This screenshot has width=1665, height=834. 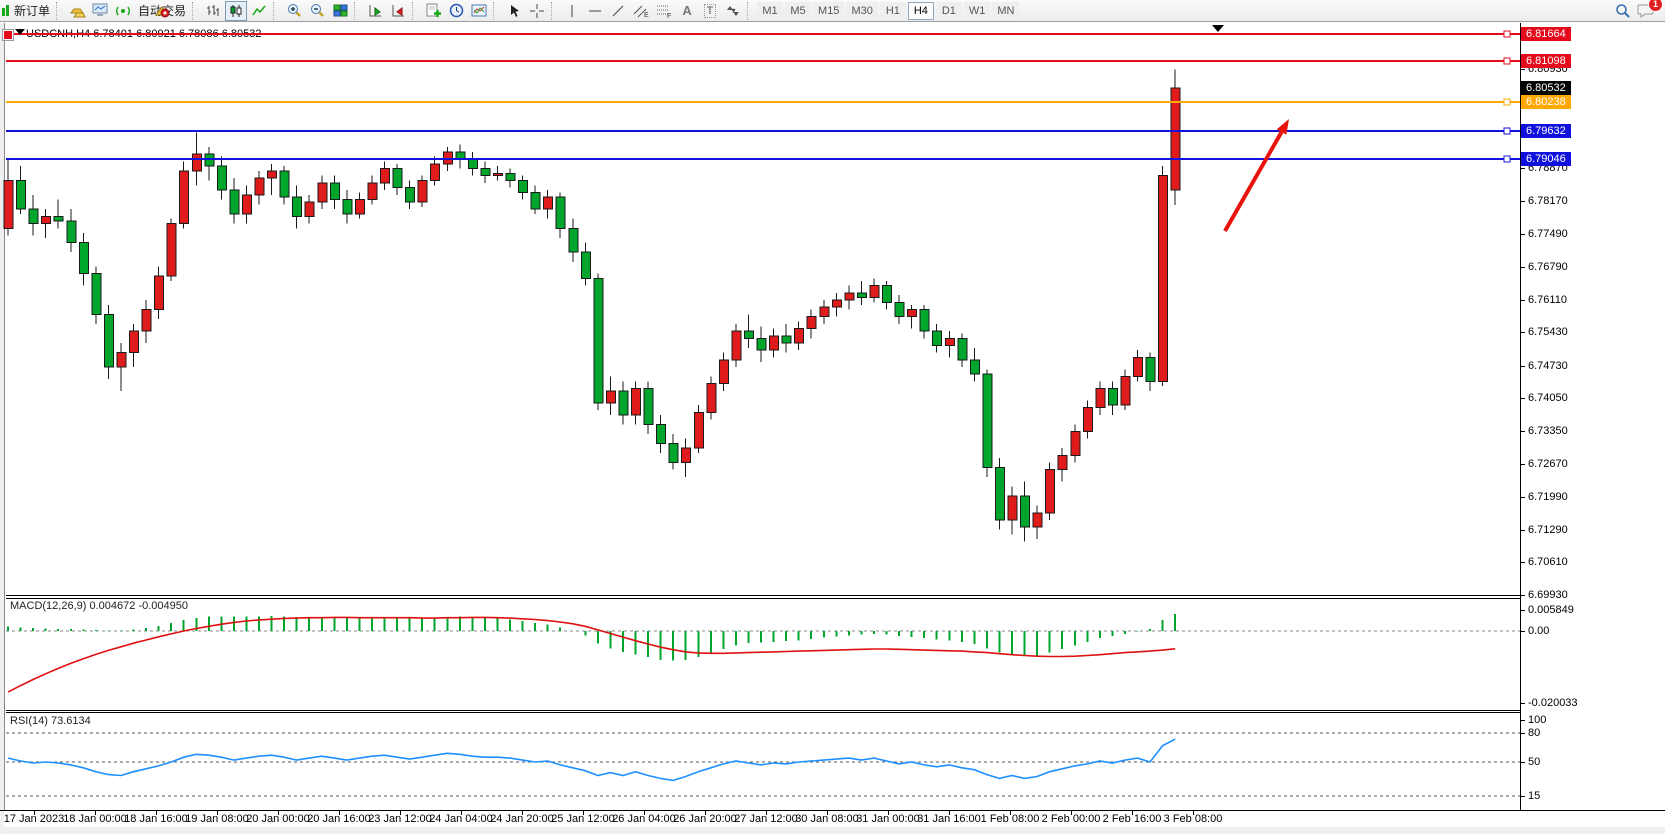 I want to click on monitor-icon, so click(x=100, y=9).